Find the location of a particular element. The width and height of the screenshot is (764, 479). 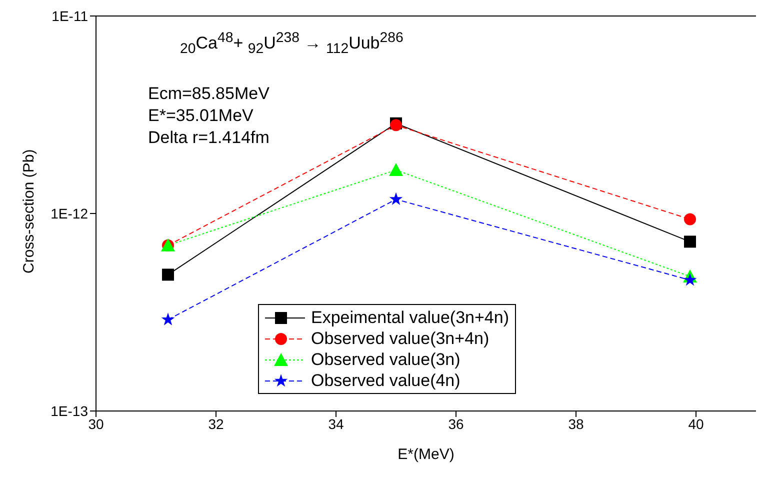

y-axis-title: Cross-section (Pb) is located at coordinates (29, 211).